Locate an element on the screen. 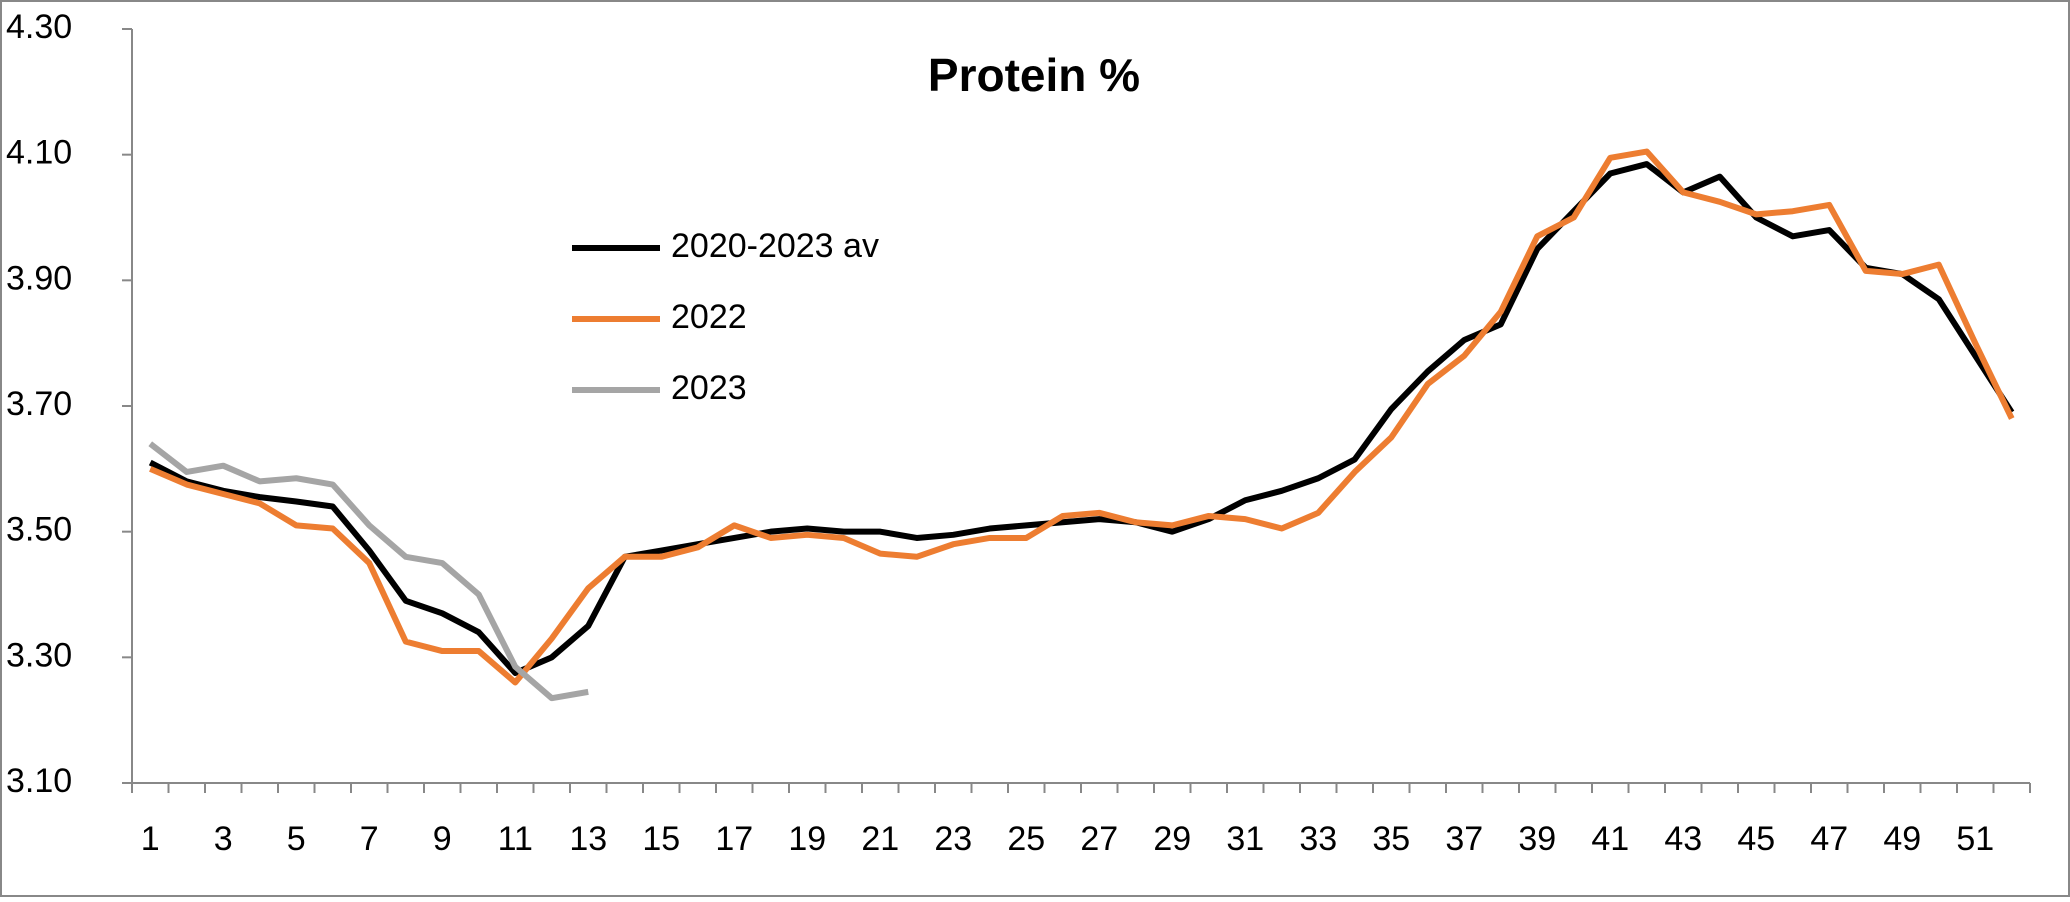 The width and height of the screenshot is (2070, 902). y-tick-label: 3.70 is located at coordinates (39, 404).